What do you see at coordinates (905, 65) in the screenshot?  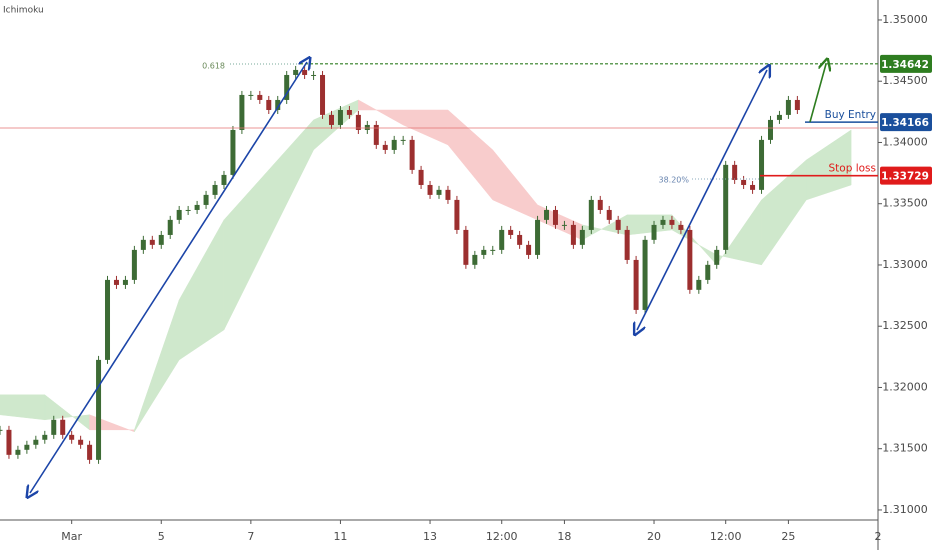 I see `price-tag-label: 1.34642` at bounding box center [905, 65].